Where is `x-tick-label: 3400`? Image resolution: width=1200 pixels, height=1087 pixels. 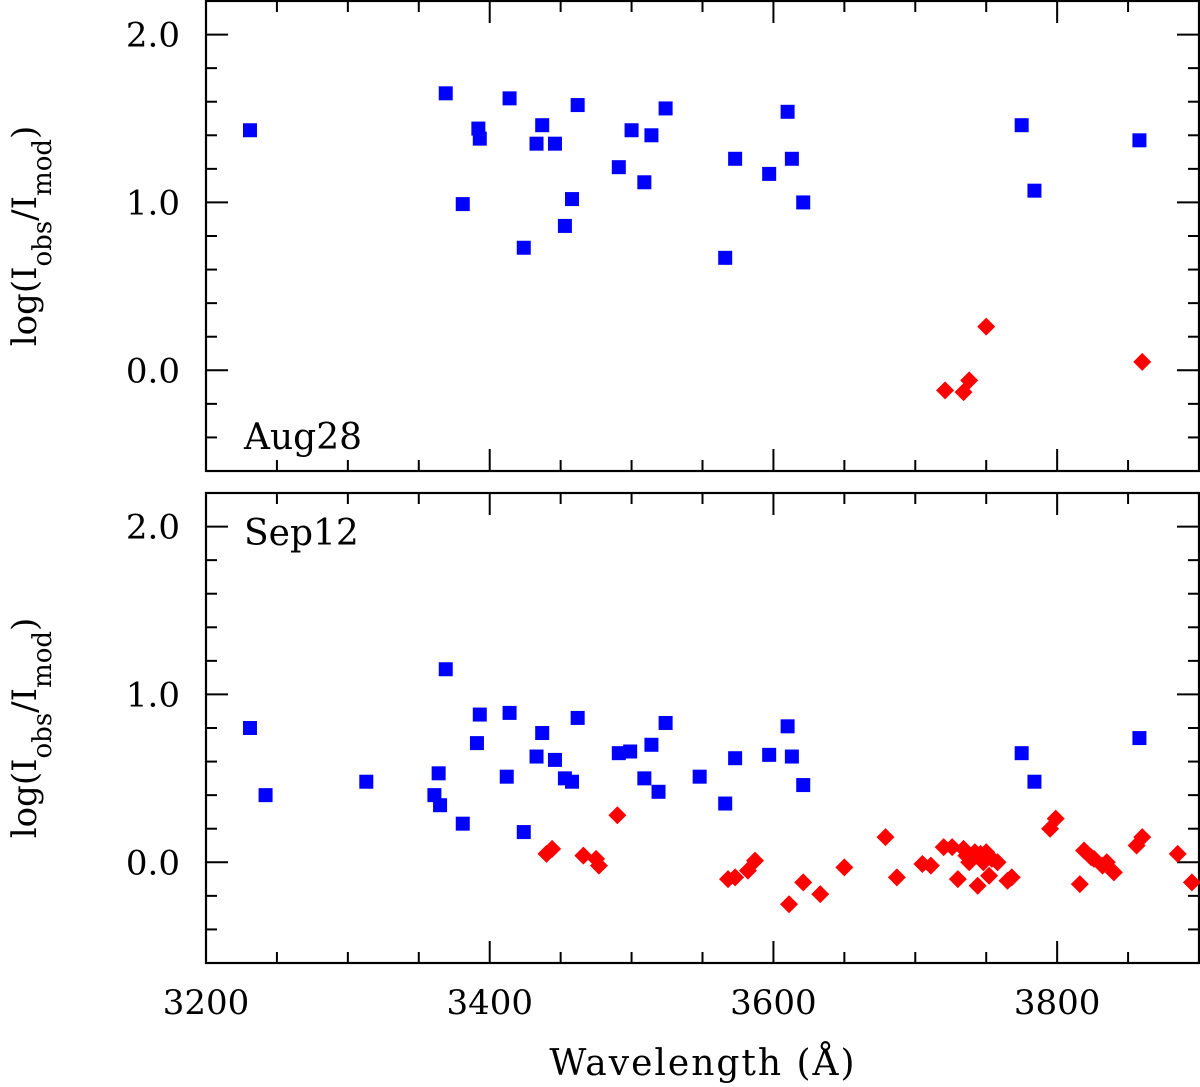 x-tick-label: 3400 is located at coordinates (489, 1003).